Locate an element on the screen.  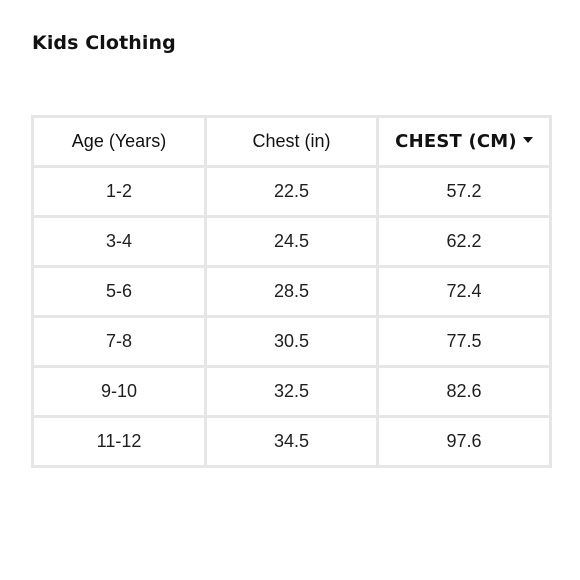
header-label: Age (Years) is located at coordinates (119, 141).